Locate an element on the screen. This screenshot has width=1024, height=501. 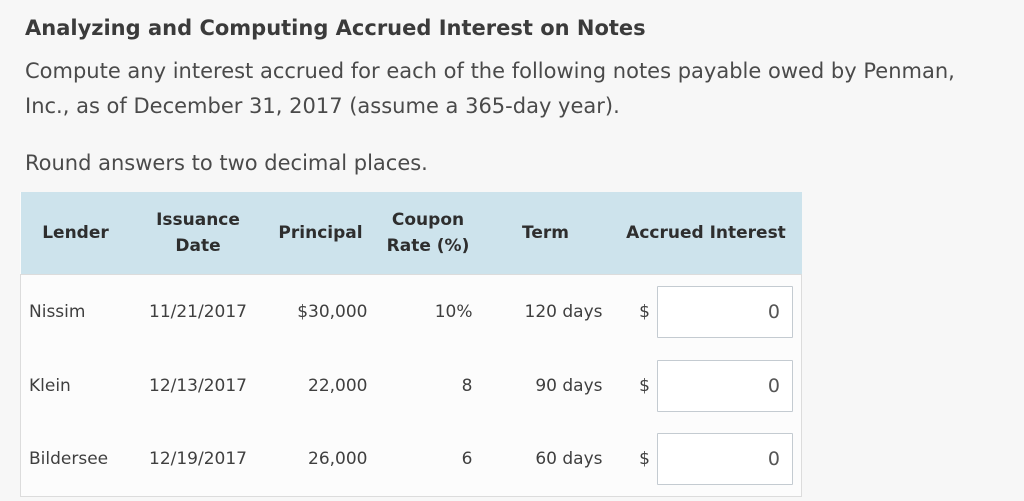
principal-cell: 26,000 is located at coordinates (338, 459).